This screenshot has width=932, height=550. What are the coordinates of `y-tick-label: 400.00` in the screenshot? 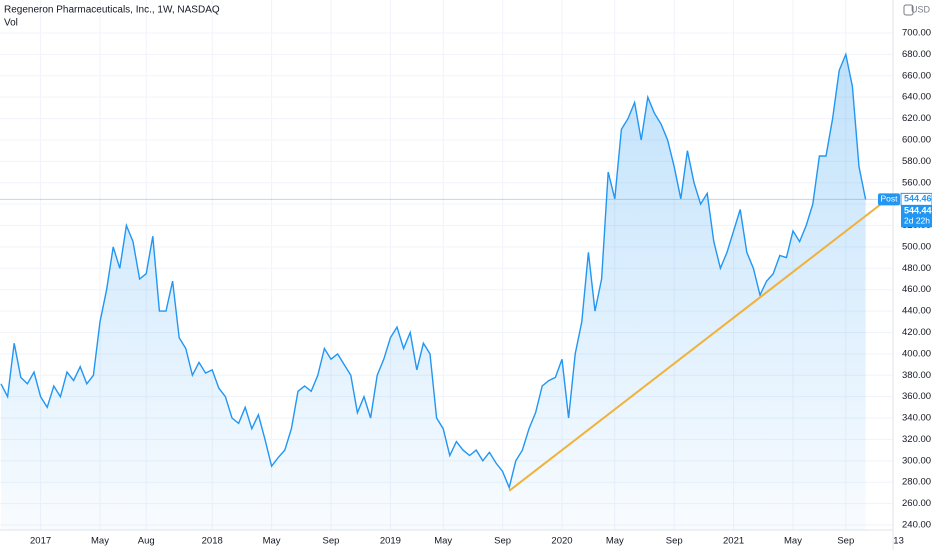 It's located at (916, 353).